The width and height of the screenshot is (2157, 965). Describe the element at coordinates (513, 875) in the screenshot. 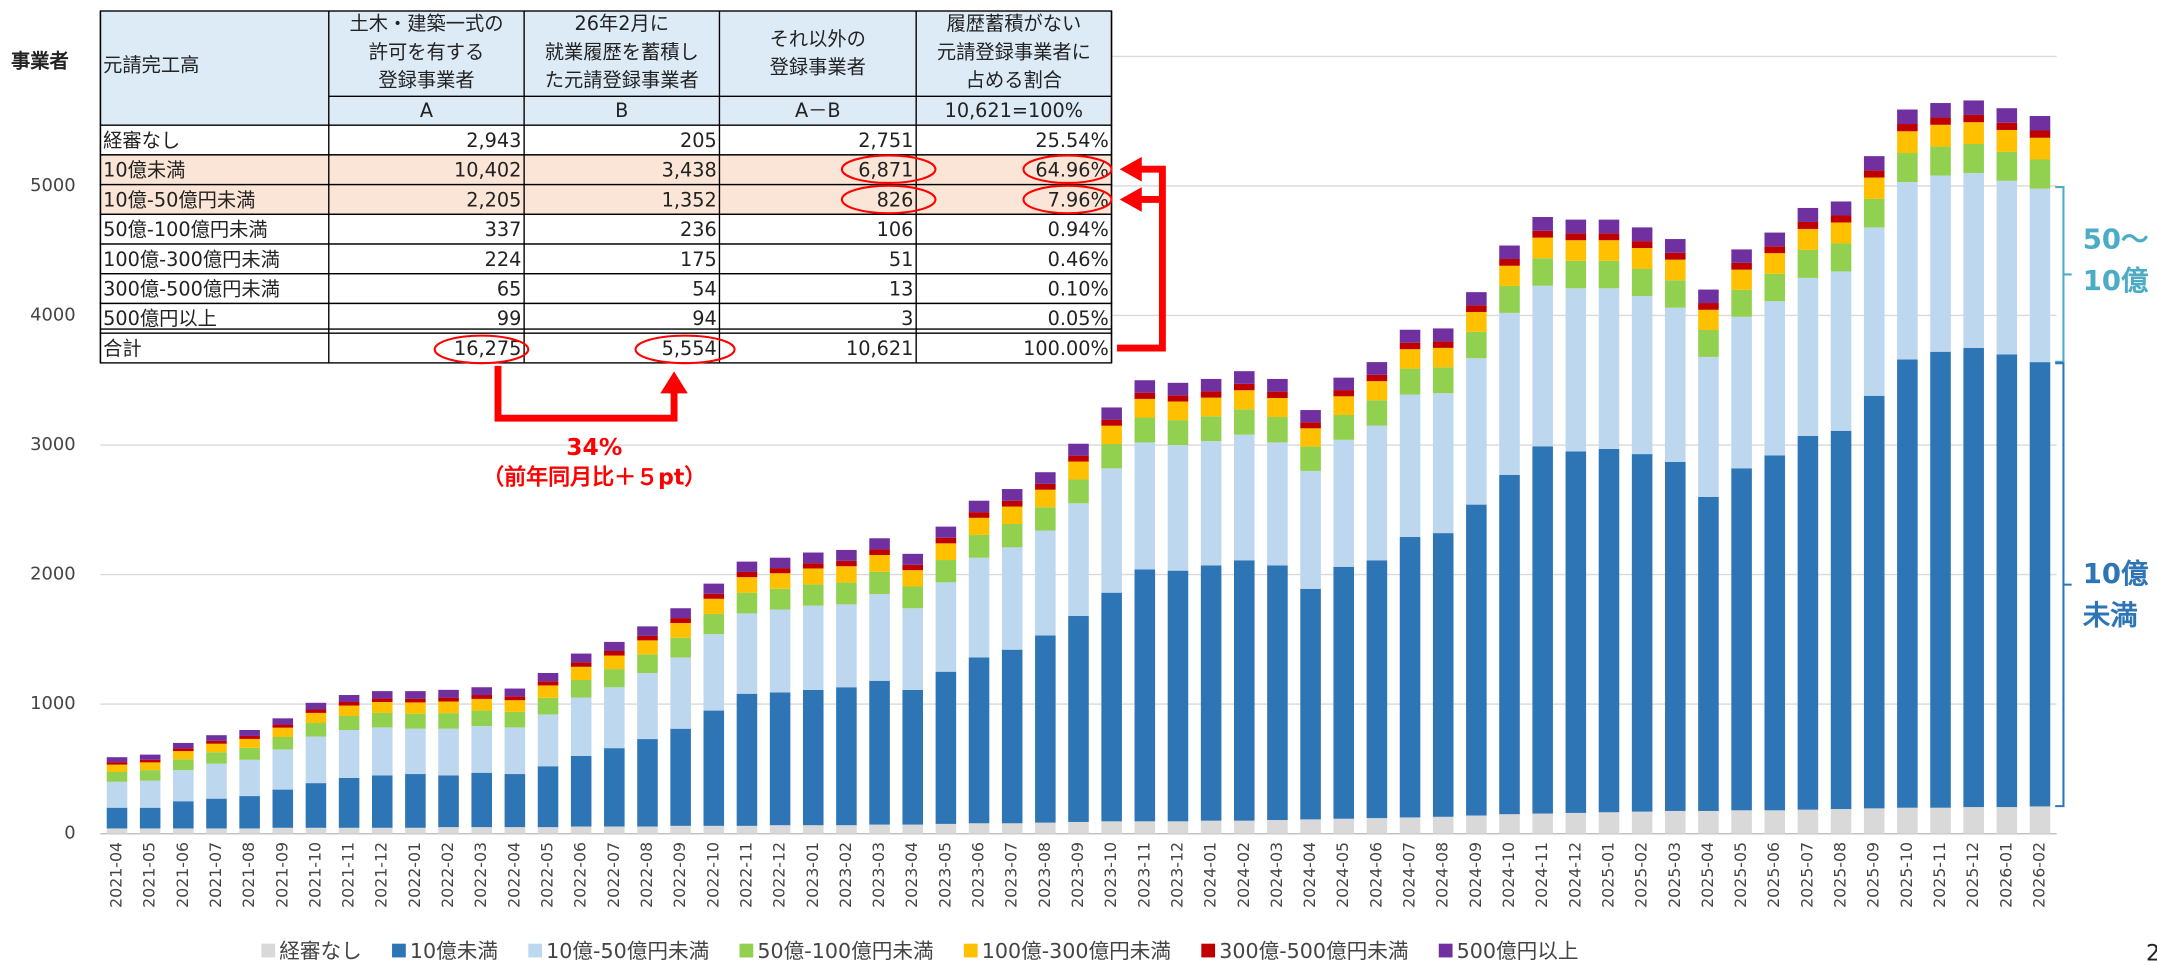

I see `x-tick-label: 2022-04` at that location.